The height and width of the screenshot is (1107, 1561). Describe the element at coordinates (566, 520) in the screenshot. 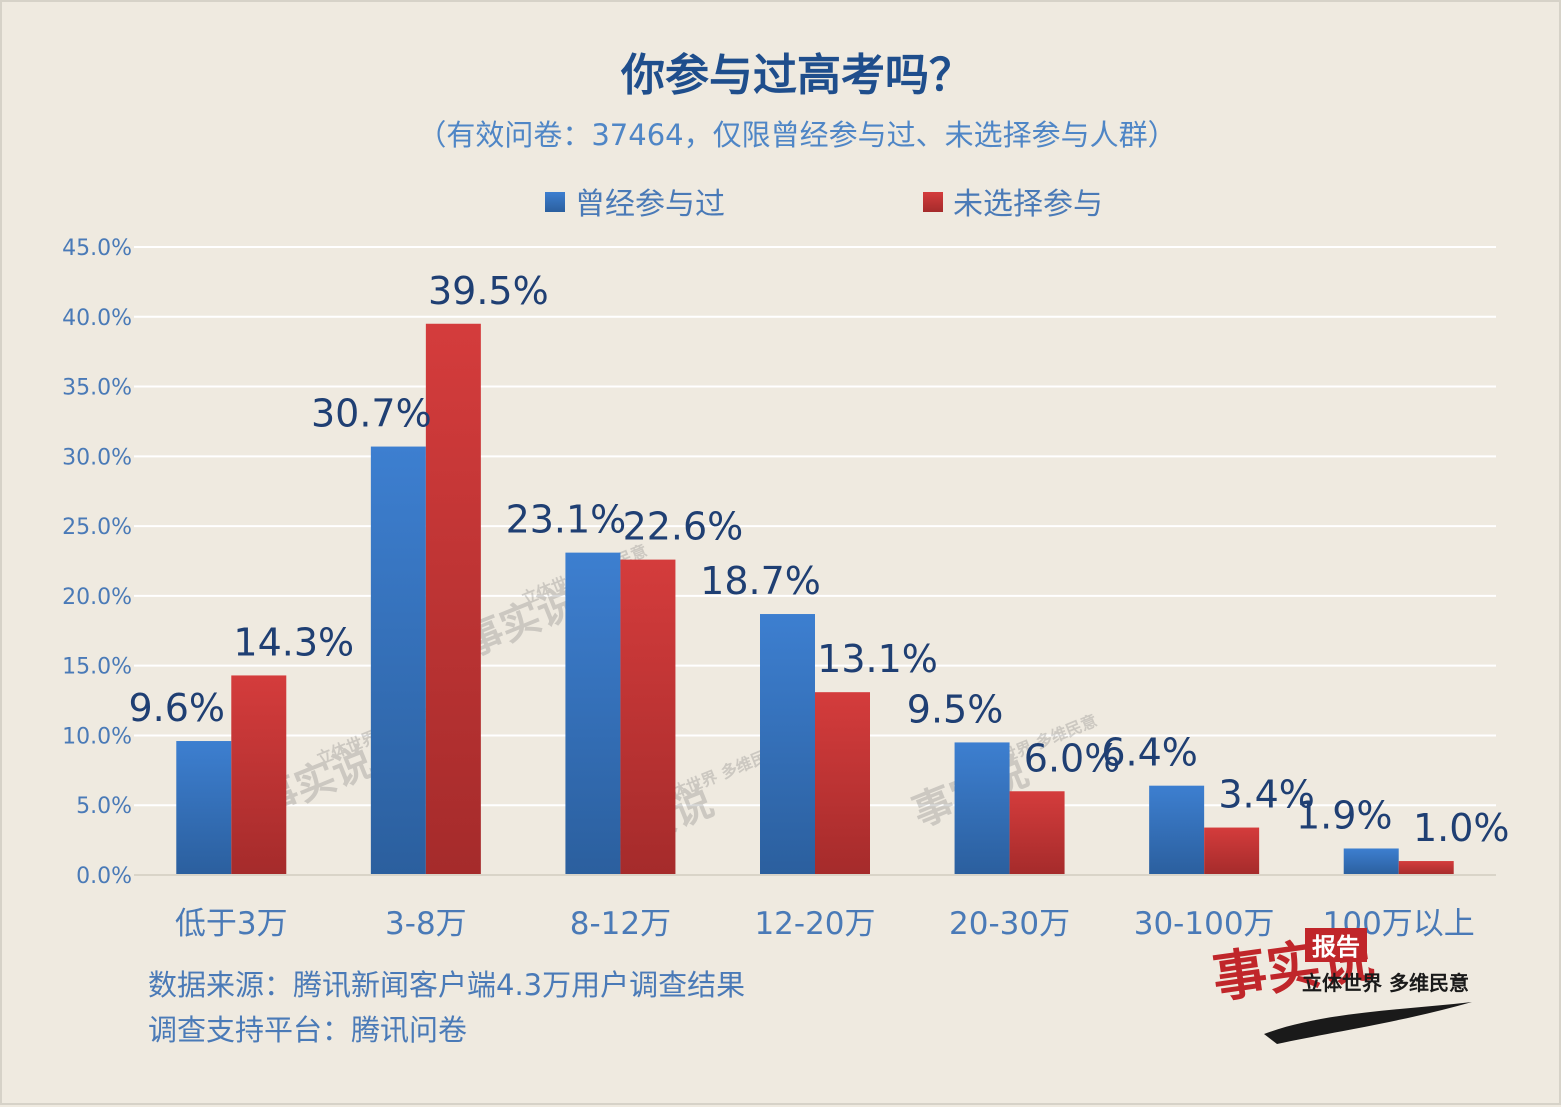

I see `data-label: 23.1%` at that location.